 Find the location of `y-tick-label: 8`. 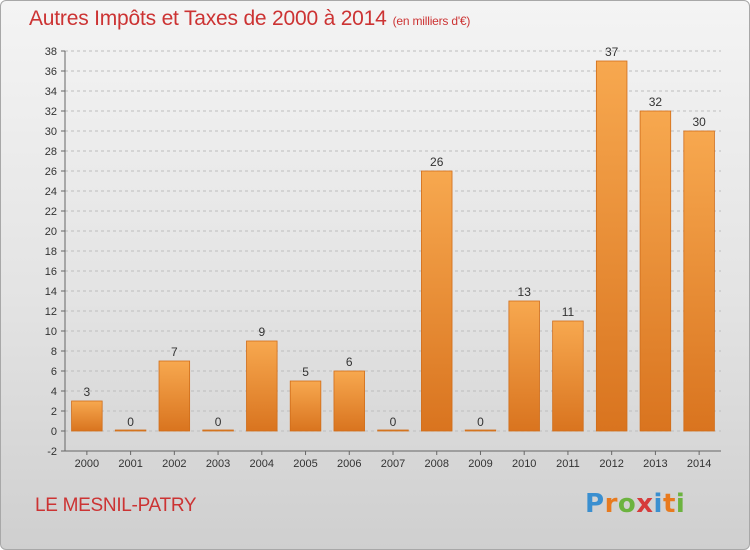

y-tick-label: 8 is located at coordinates (54, 352).